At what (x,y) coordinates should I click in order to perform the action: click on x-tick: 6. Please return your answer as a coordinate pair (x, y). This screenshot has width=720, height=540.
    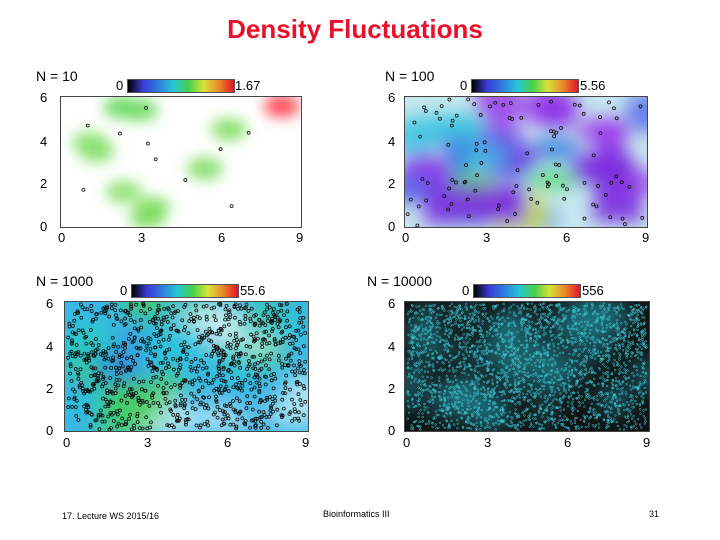
    Looking at the image, I should click on (228, 442).